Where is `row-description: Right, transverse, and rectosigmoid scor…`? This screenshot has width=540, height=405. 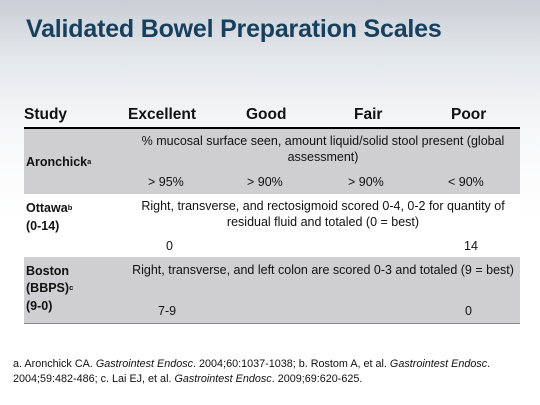
row-description: Right, transverse, and rectosigmoid scor… is located at coordinates (323, 214).